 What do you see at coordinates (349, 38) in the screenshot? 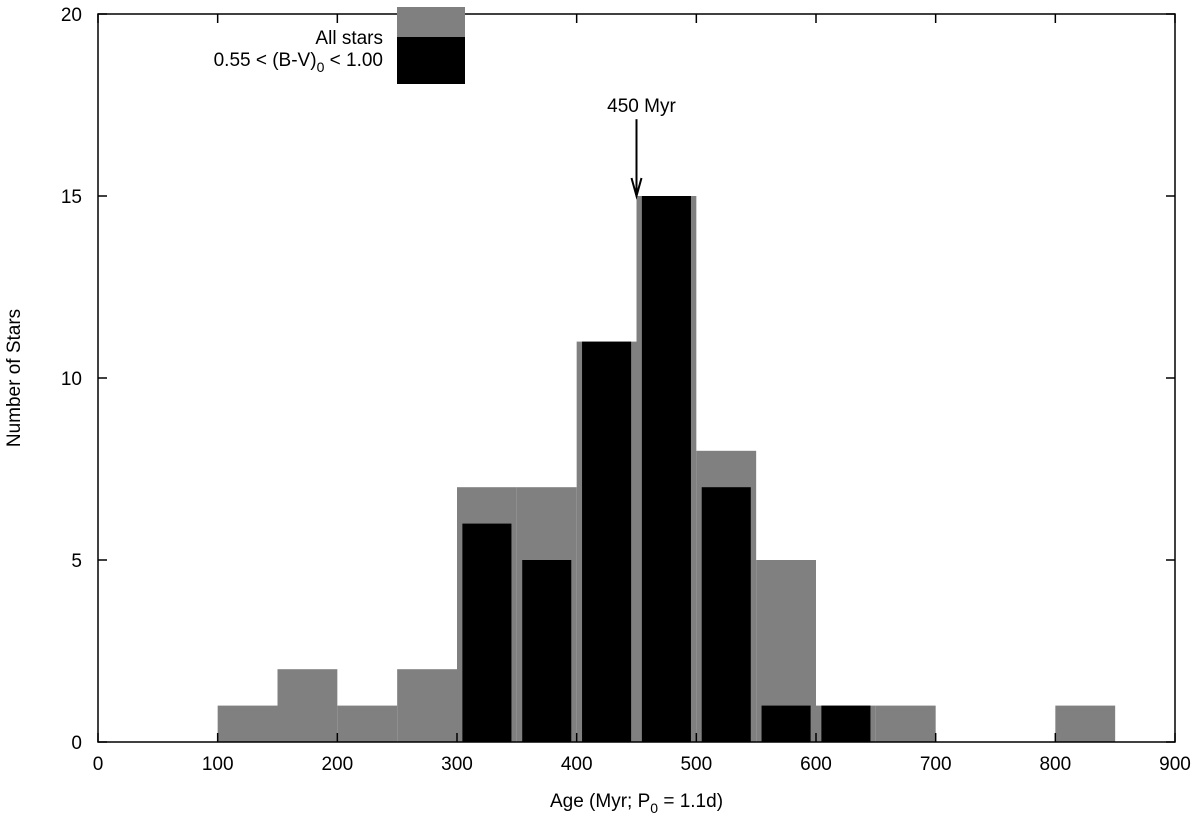
I see `legend-label-all-stars: All stars` at bounding box center [349, 38].